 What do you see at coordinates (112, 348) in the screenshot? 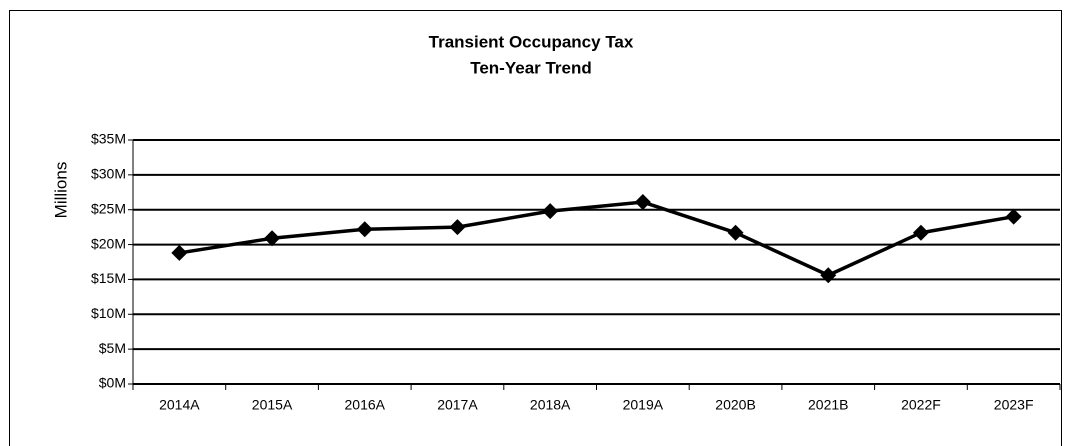
I see `y-tick-label: $5M` at bounding box center [112, 348].